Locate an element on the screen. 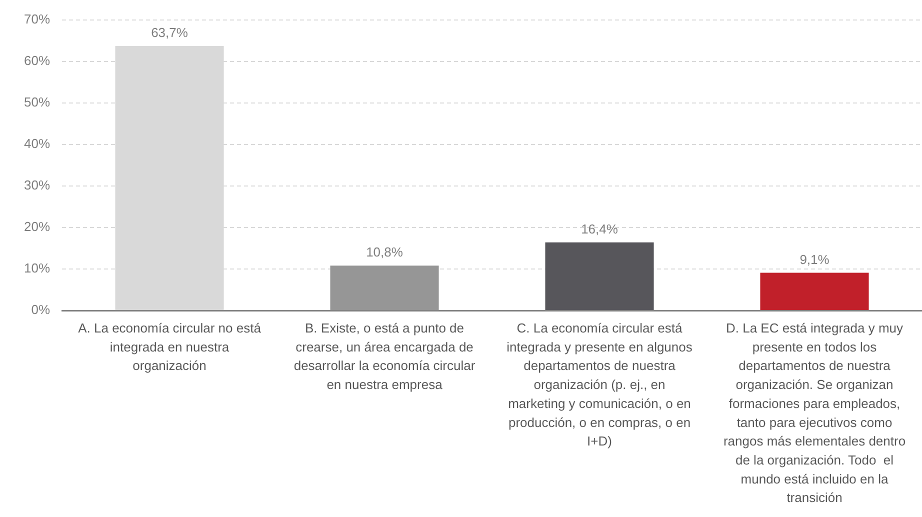 The image size is (922, 517). x-tick-label: C. La economía circular está integrada y presente en algunos departamentos de nuestra organización (p. ej., en marketing y comunicación, o en producción, o en compras, o en I+D) is located at coordinates (599, 384).